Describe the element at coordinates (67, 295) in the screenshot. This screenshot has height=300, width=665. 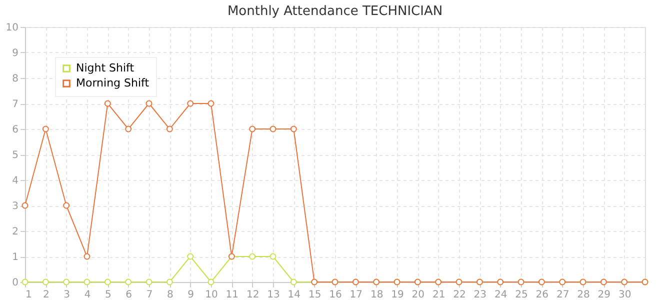
I see `x-tick-label: 3` at that location.